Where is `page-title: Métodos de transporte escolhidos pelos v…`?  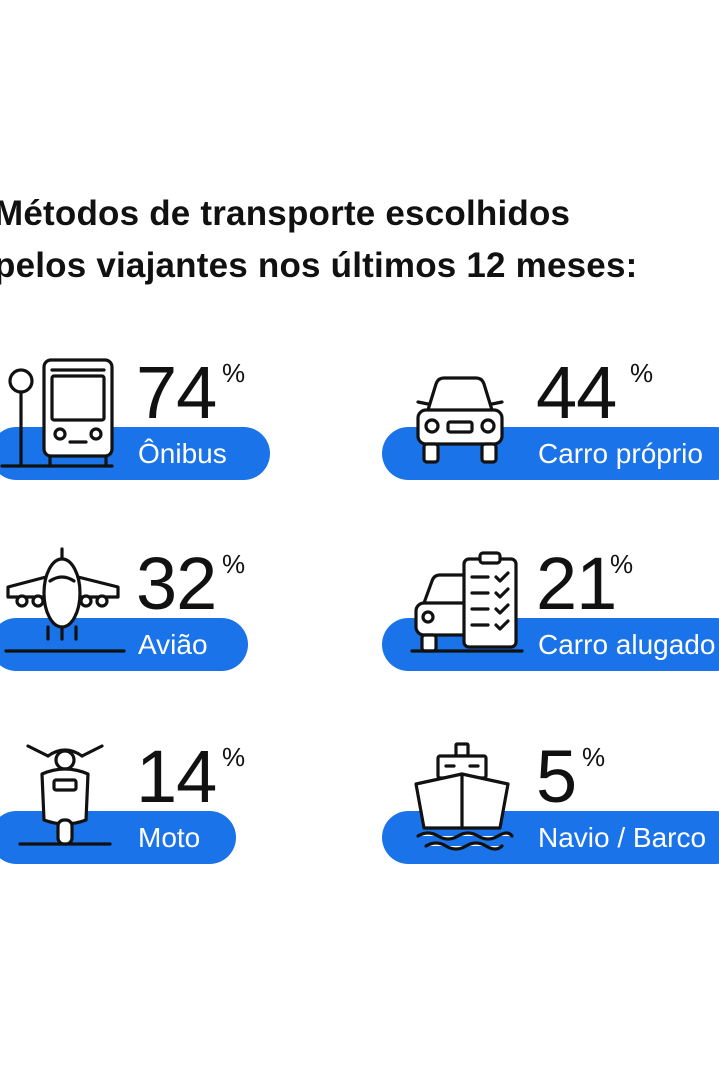 page-title: Métodos de transporte escolhidos pelos v… is located at coordinates (318, 240).